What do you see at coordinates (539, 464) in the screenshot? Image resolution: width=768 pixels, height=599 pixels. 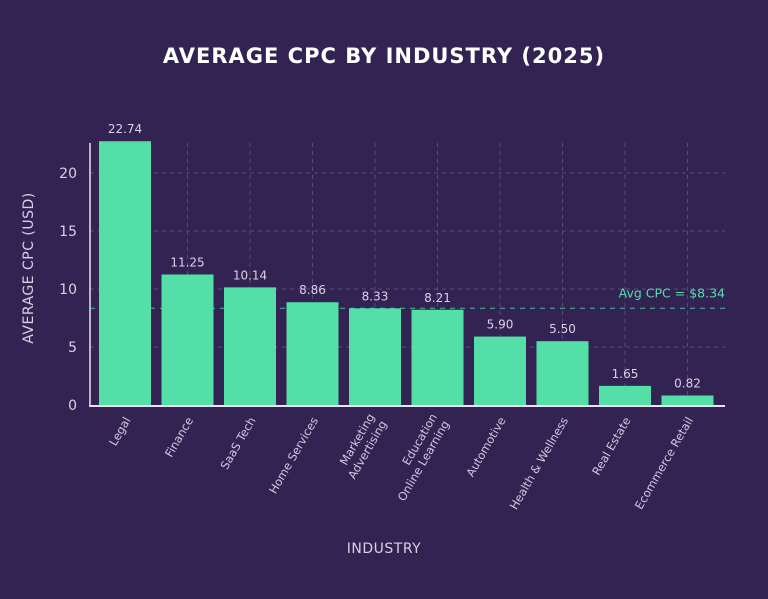 I see `x-tick-label: Health & Wellness` at bounding box center [539, 464].